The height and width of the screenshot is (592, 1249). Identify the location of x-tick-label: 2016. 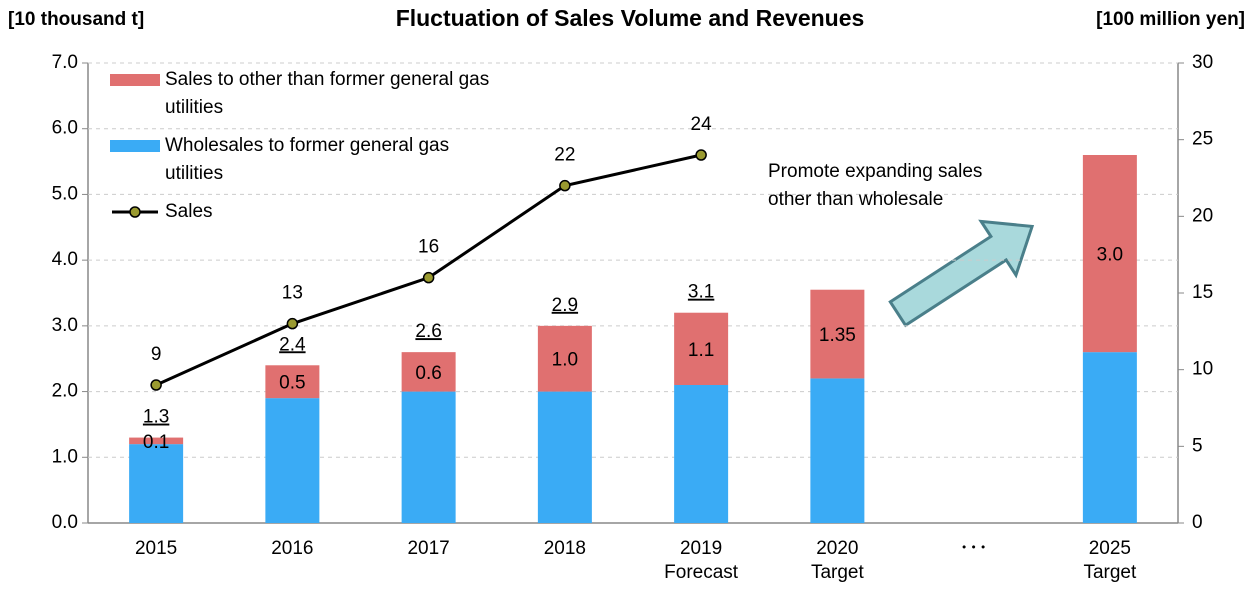
(292, 548).